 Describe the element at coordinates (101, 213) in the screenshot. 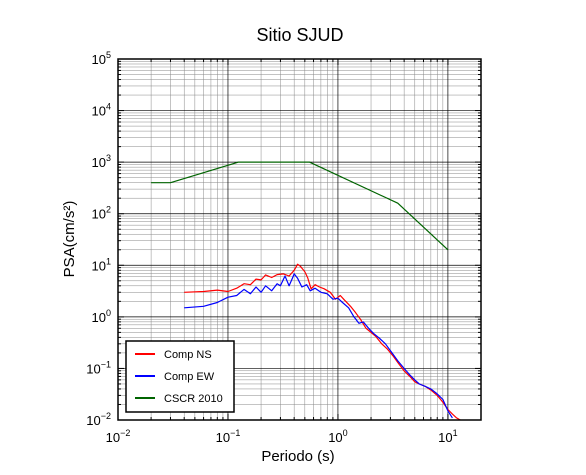

I see `y-tick-label: 10²` at that location.